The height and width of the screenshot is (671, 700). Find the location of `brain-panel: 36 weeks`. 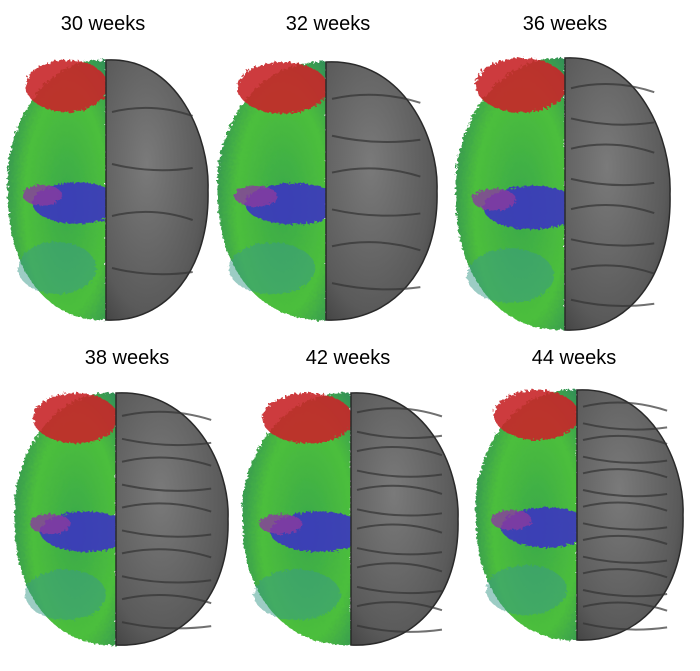

brain-panel: 36 weeks is located at coordinates (563, 172).